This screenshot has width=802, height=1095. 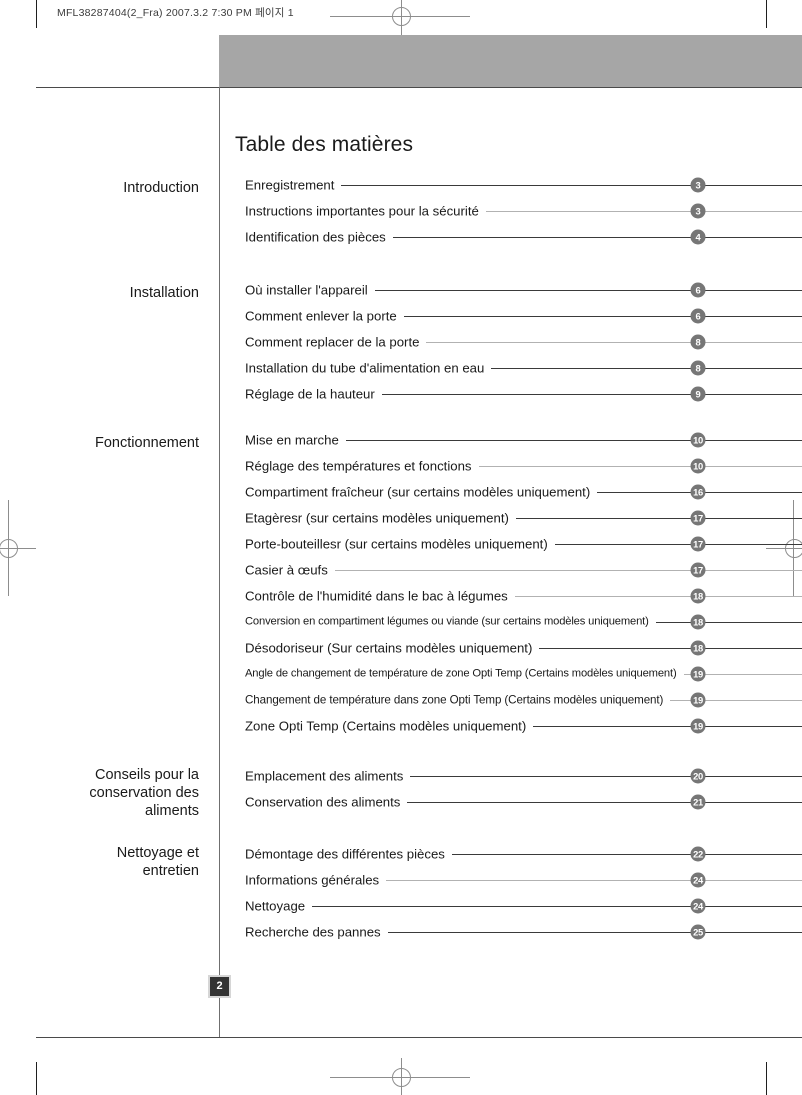 I want to click on toc-page-number-badge: 20, so click(x=698, y=776).